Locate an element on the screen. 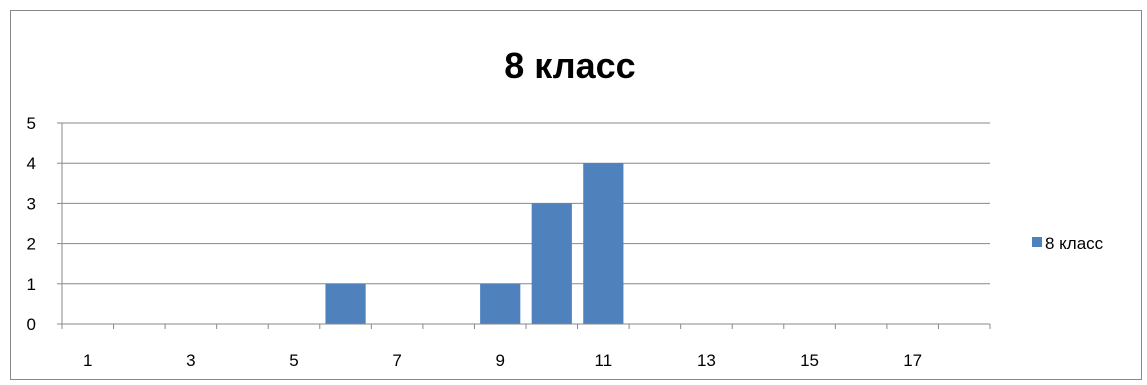  y-tick-label: 0 is located at coordinates (31, 324).